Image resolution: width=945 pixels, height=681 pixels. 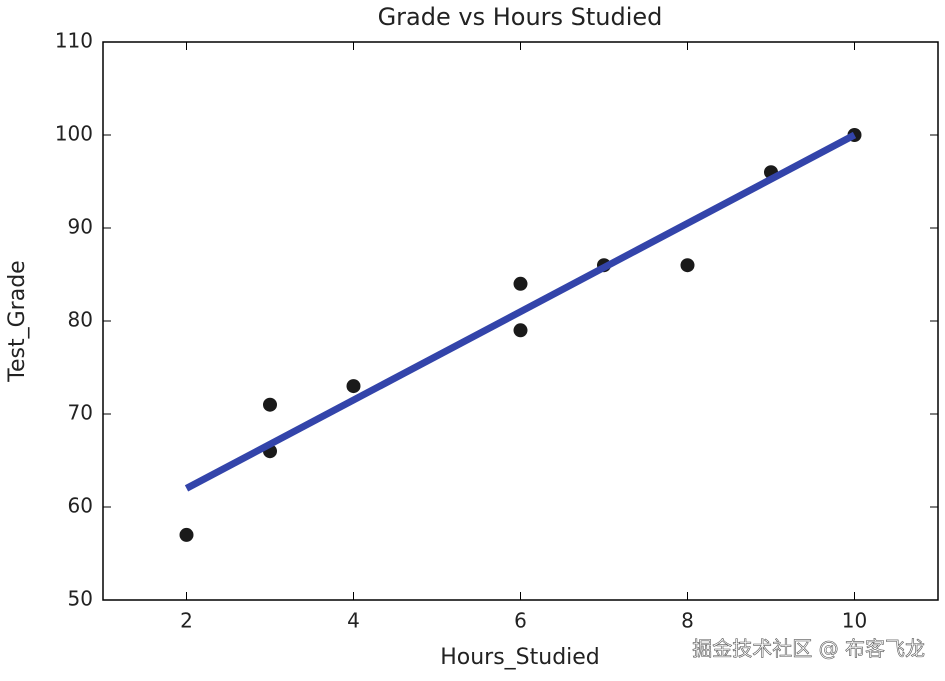 What do you see at coordinates (520, 621) in the screenshot?
I see `x-tick-label: 6` at bounding box center [520, 621].